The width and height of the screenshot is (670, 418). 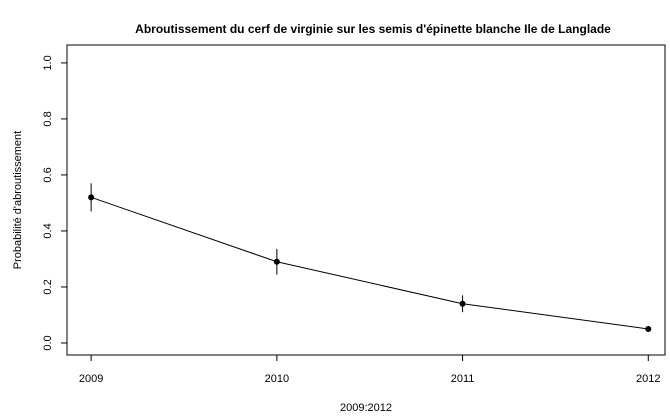 I want to click on x-axis-label: 2009:2012, so click(x=366, y=408).